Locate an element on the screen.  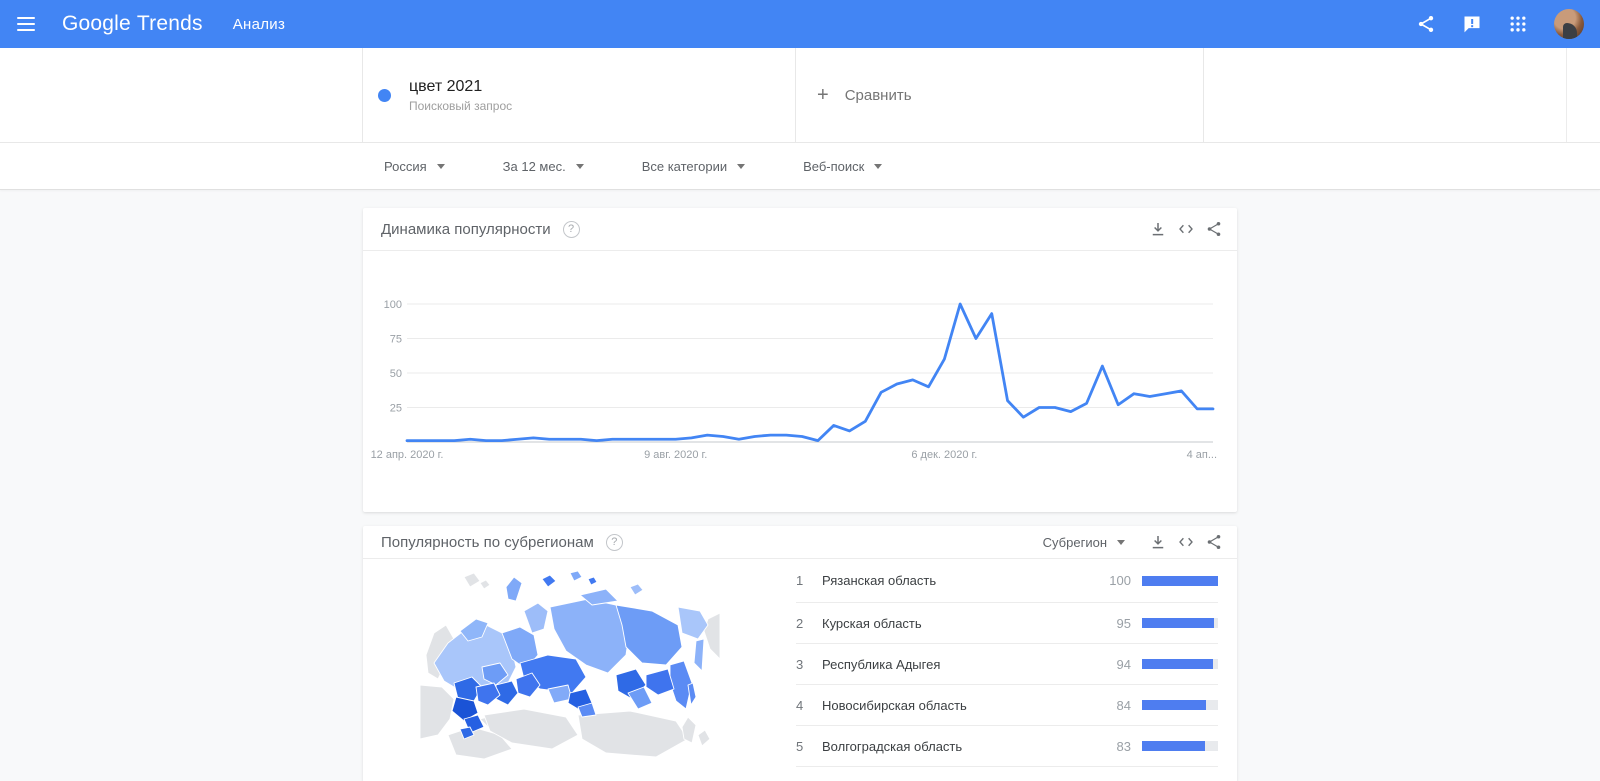
filter-time-range: За 12 мес. is located at coordinates (543, 166).